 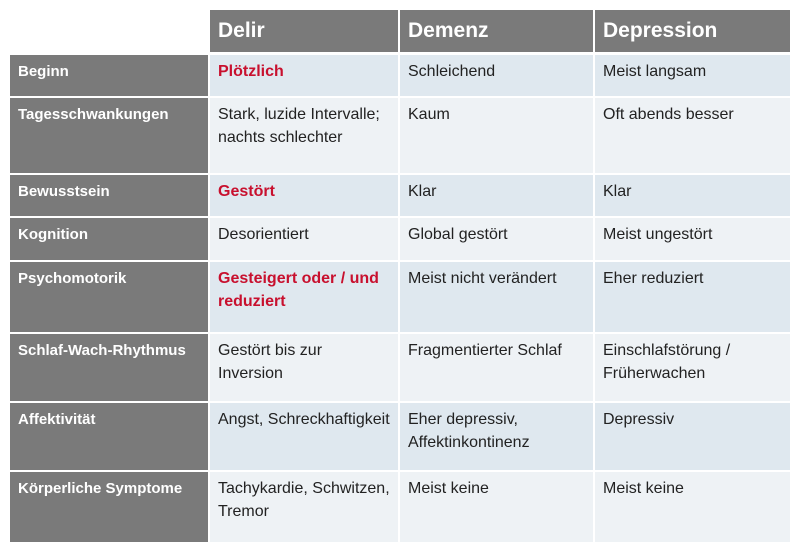 I want to click on cell-demenz: Meist keine, so click(x=496, y=507).